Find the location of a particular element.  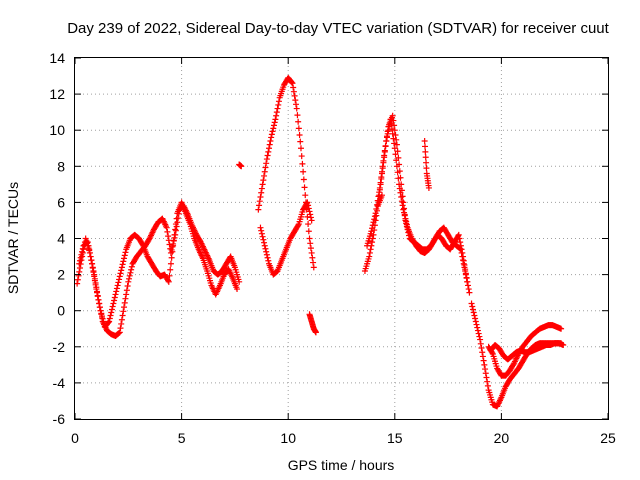

series-cuut-h is located at coordinates (334, 237).